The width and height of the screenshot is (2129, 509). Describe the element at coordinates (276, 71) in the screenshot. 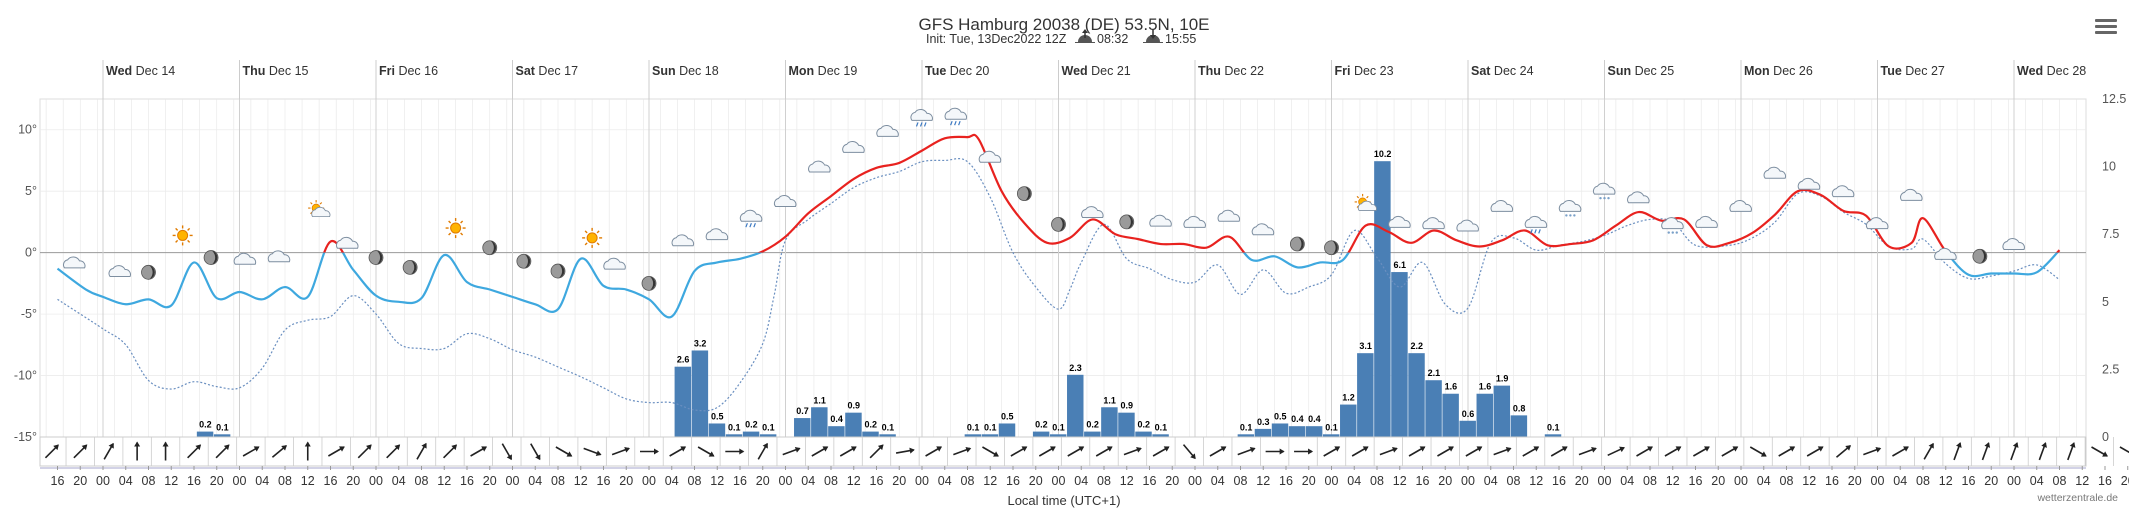

I see `day-label: Thu Dec 15` at that location.